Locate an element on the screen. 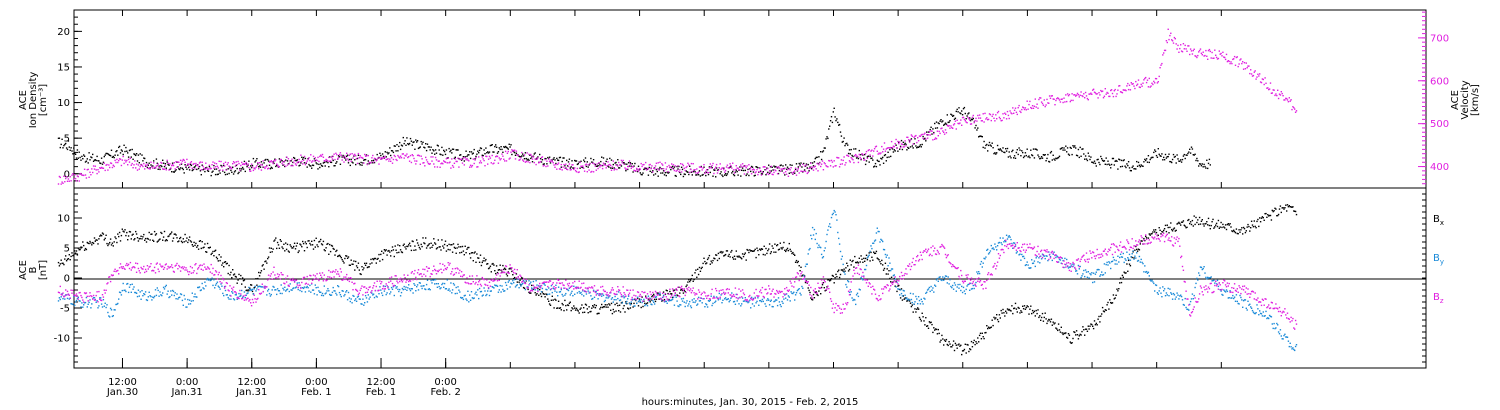 The image size is (1500, 410). p0-ytick-label-4: 20 is located at coordinates (63, 32).